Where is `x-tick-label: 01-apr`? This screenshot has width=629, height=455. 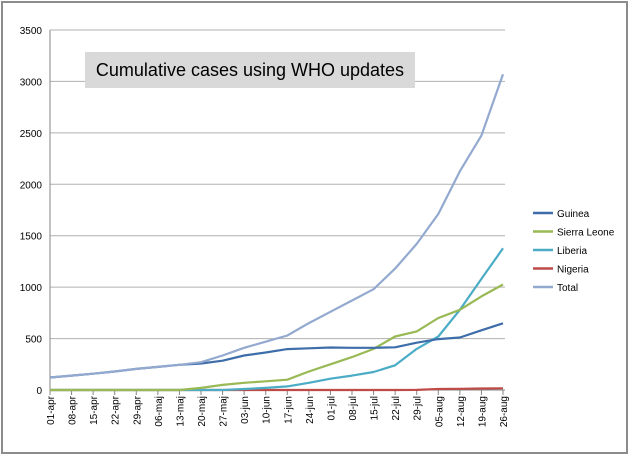 x-tick-label: 01-apr is located at coordinates (51, 410).